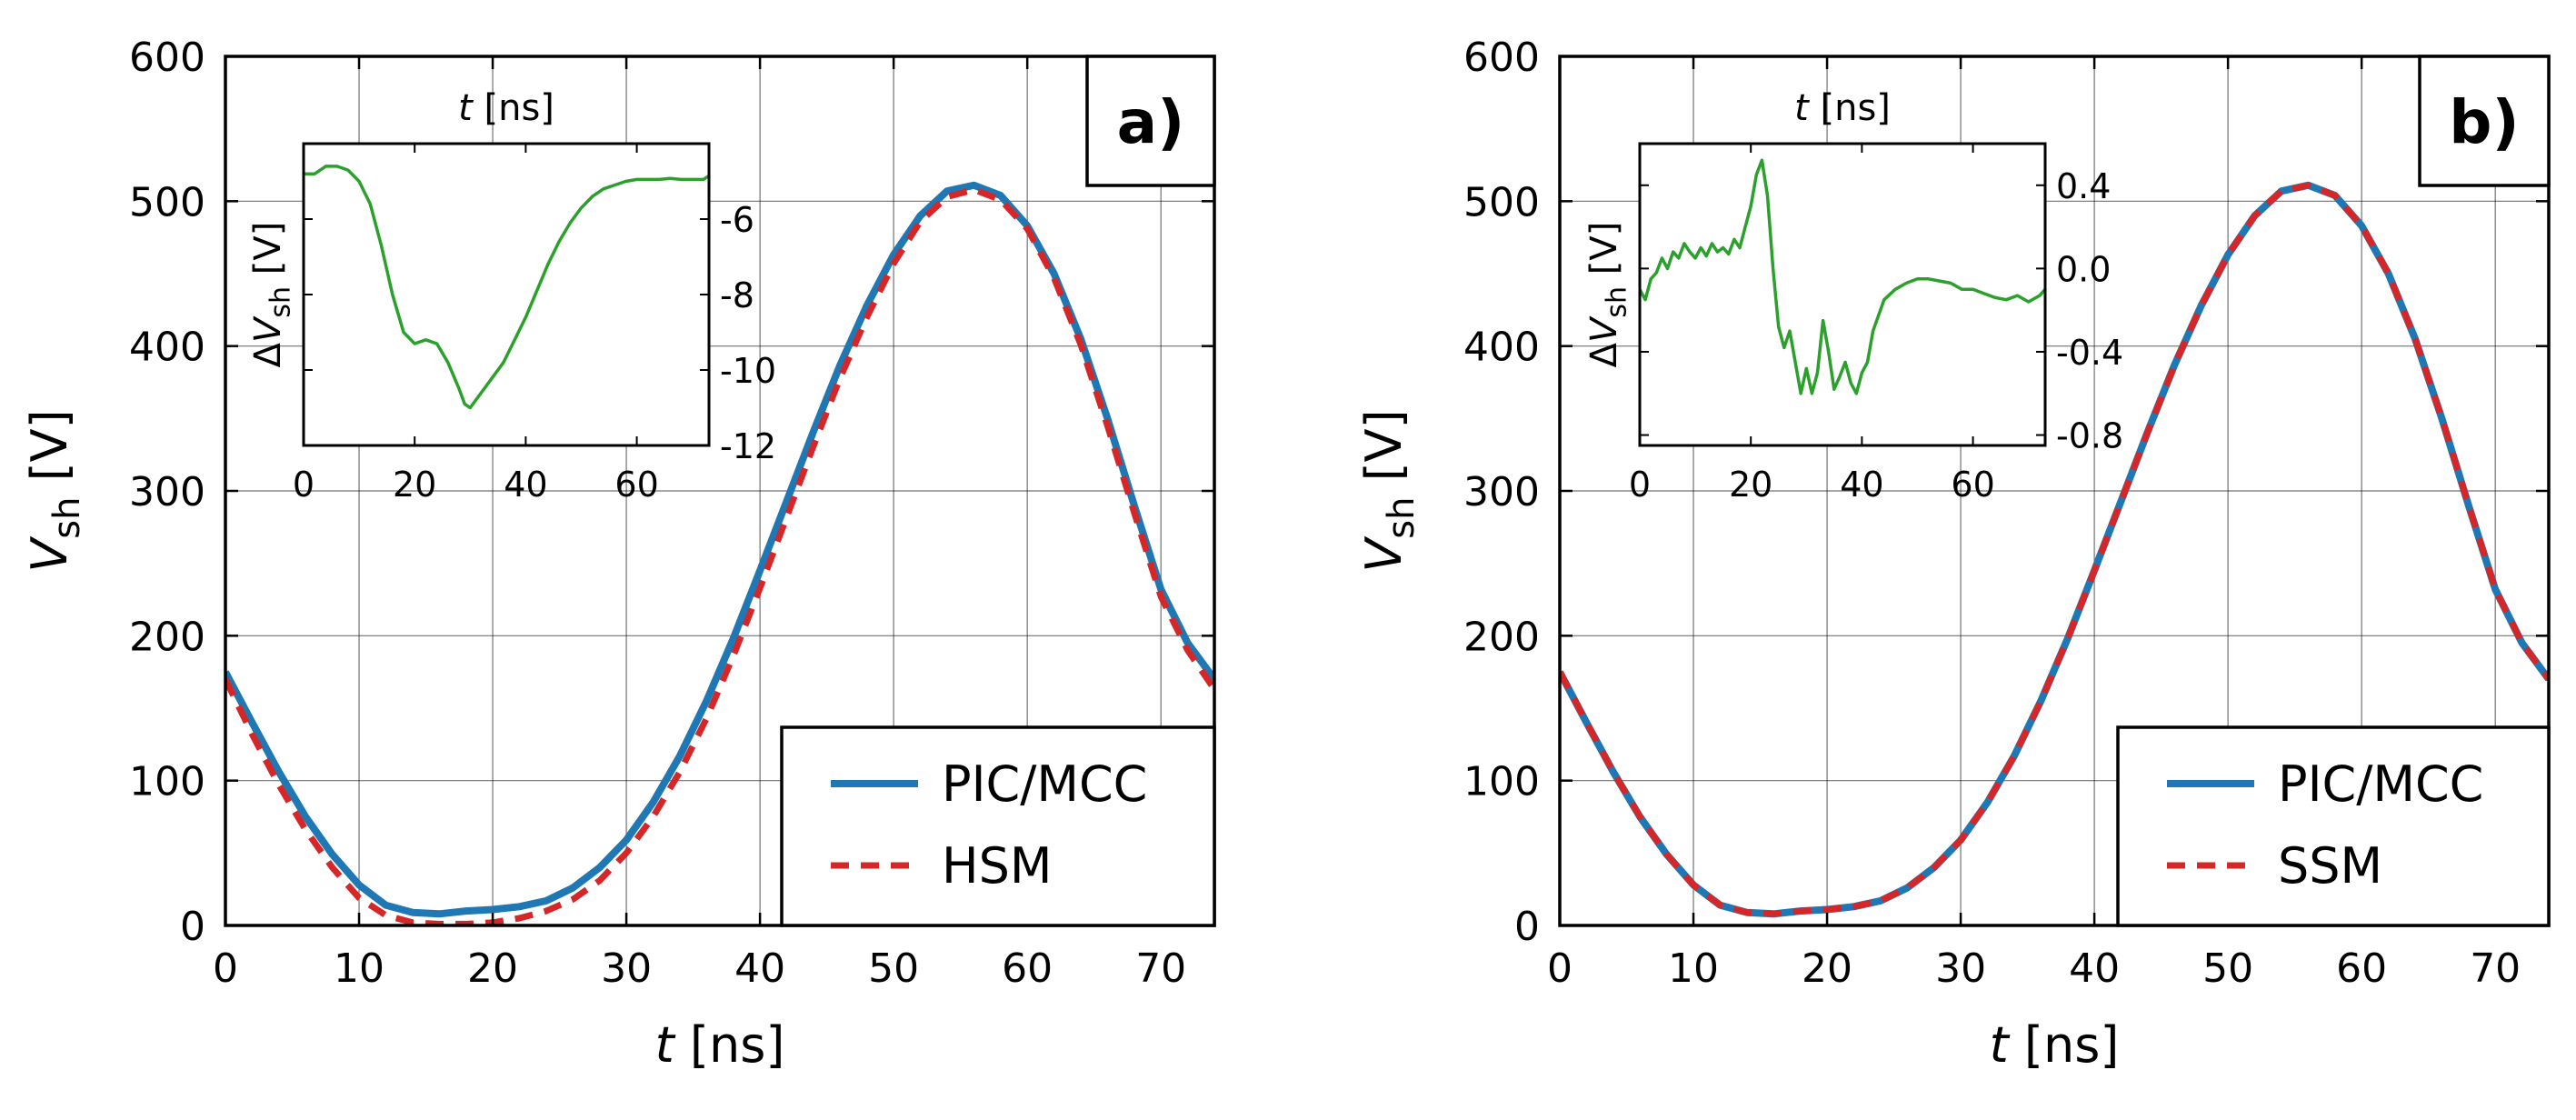 Image resolution: width=2576 pixels, height=1120 pixels. Describe the element at coordinates (2083, 186) in the screenshot. I see `inset-y-tick-label: 0.4` at that location.